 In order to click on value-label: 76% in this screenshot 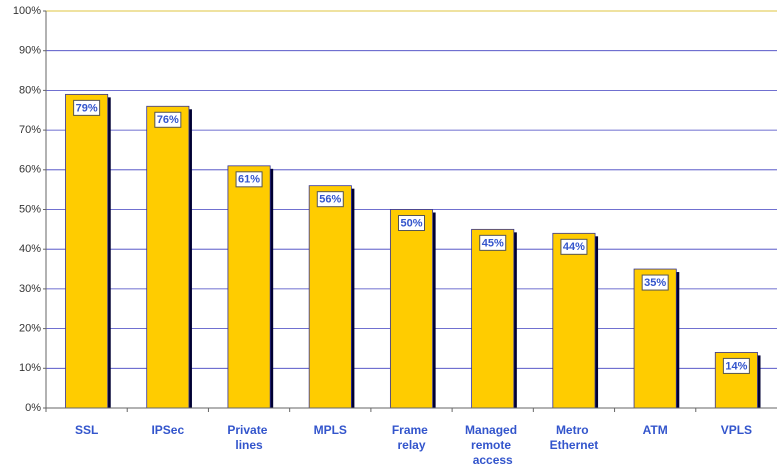, I will do `click(168, 120)`.